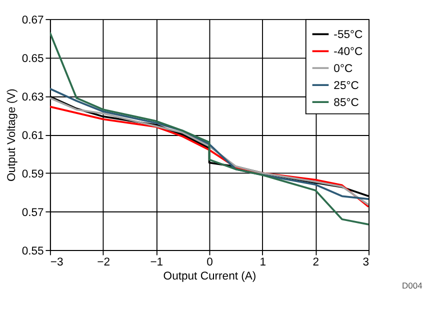  What do you see at coordinates (33, 212) in the screenshot?
I see `y-tick-label: 0.57` at bounding box center [33, 212].